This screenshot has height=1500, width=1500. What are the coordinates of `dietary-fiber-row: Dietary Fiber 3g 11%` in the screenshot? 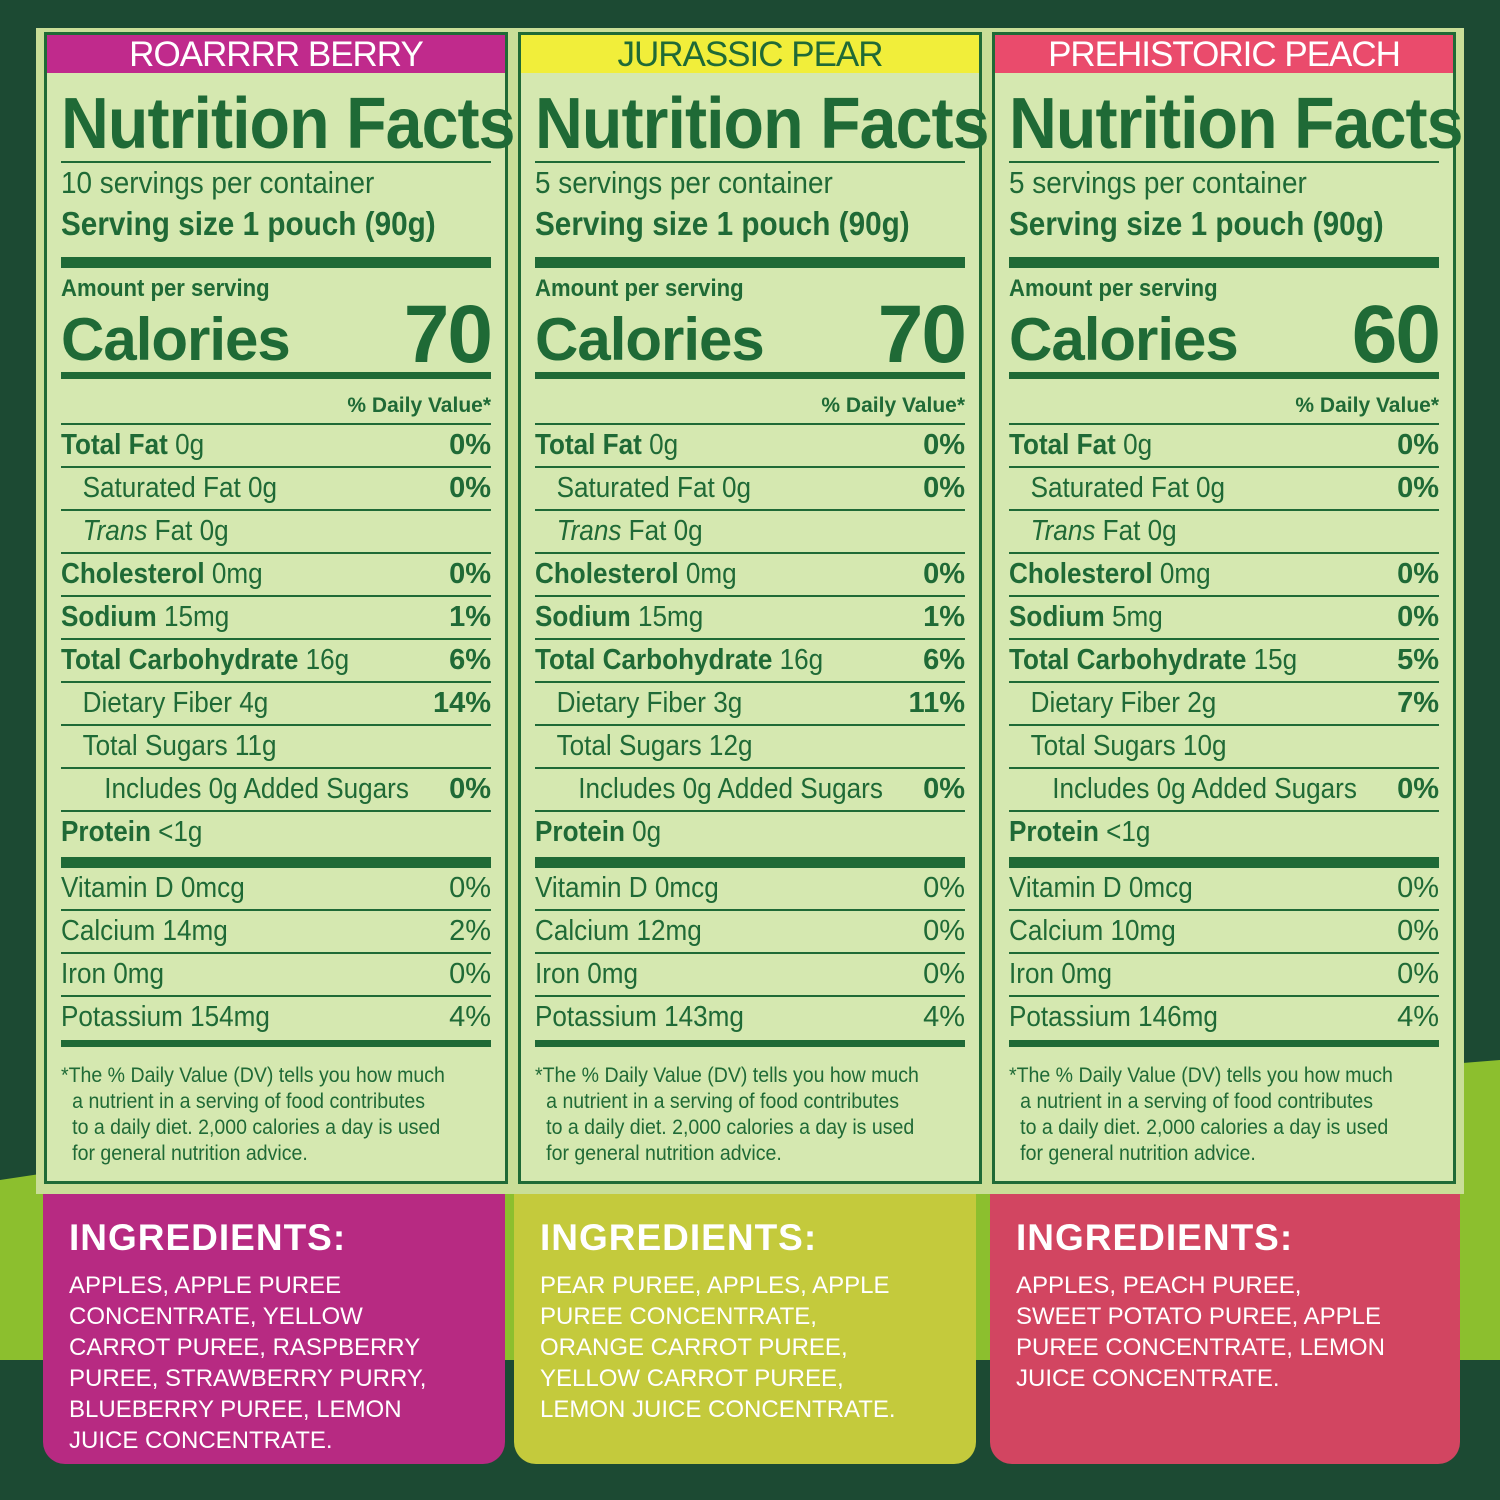 It's located at (760, 703).